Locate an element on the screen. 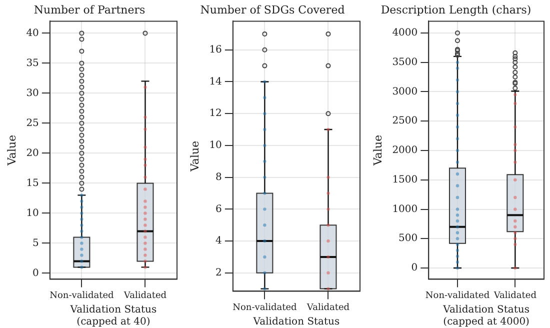  y-tick-label: 25 is located at coordinates (32, 123).